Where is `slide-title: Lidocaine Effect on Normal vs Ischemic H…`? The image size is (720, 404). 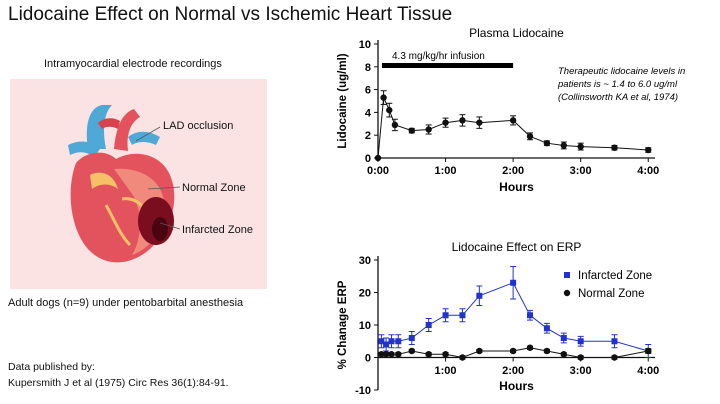
slide-title: Lidocaine Effect on Normal vs Ischemic H… is located at coordinates (230, 14).